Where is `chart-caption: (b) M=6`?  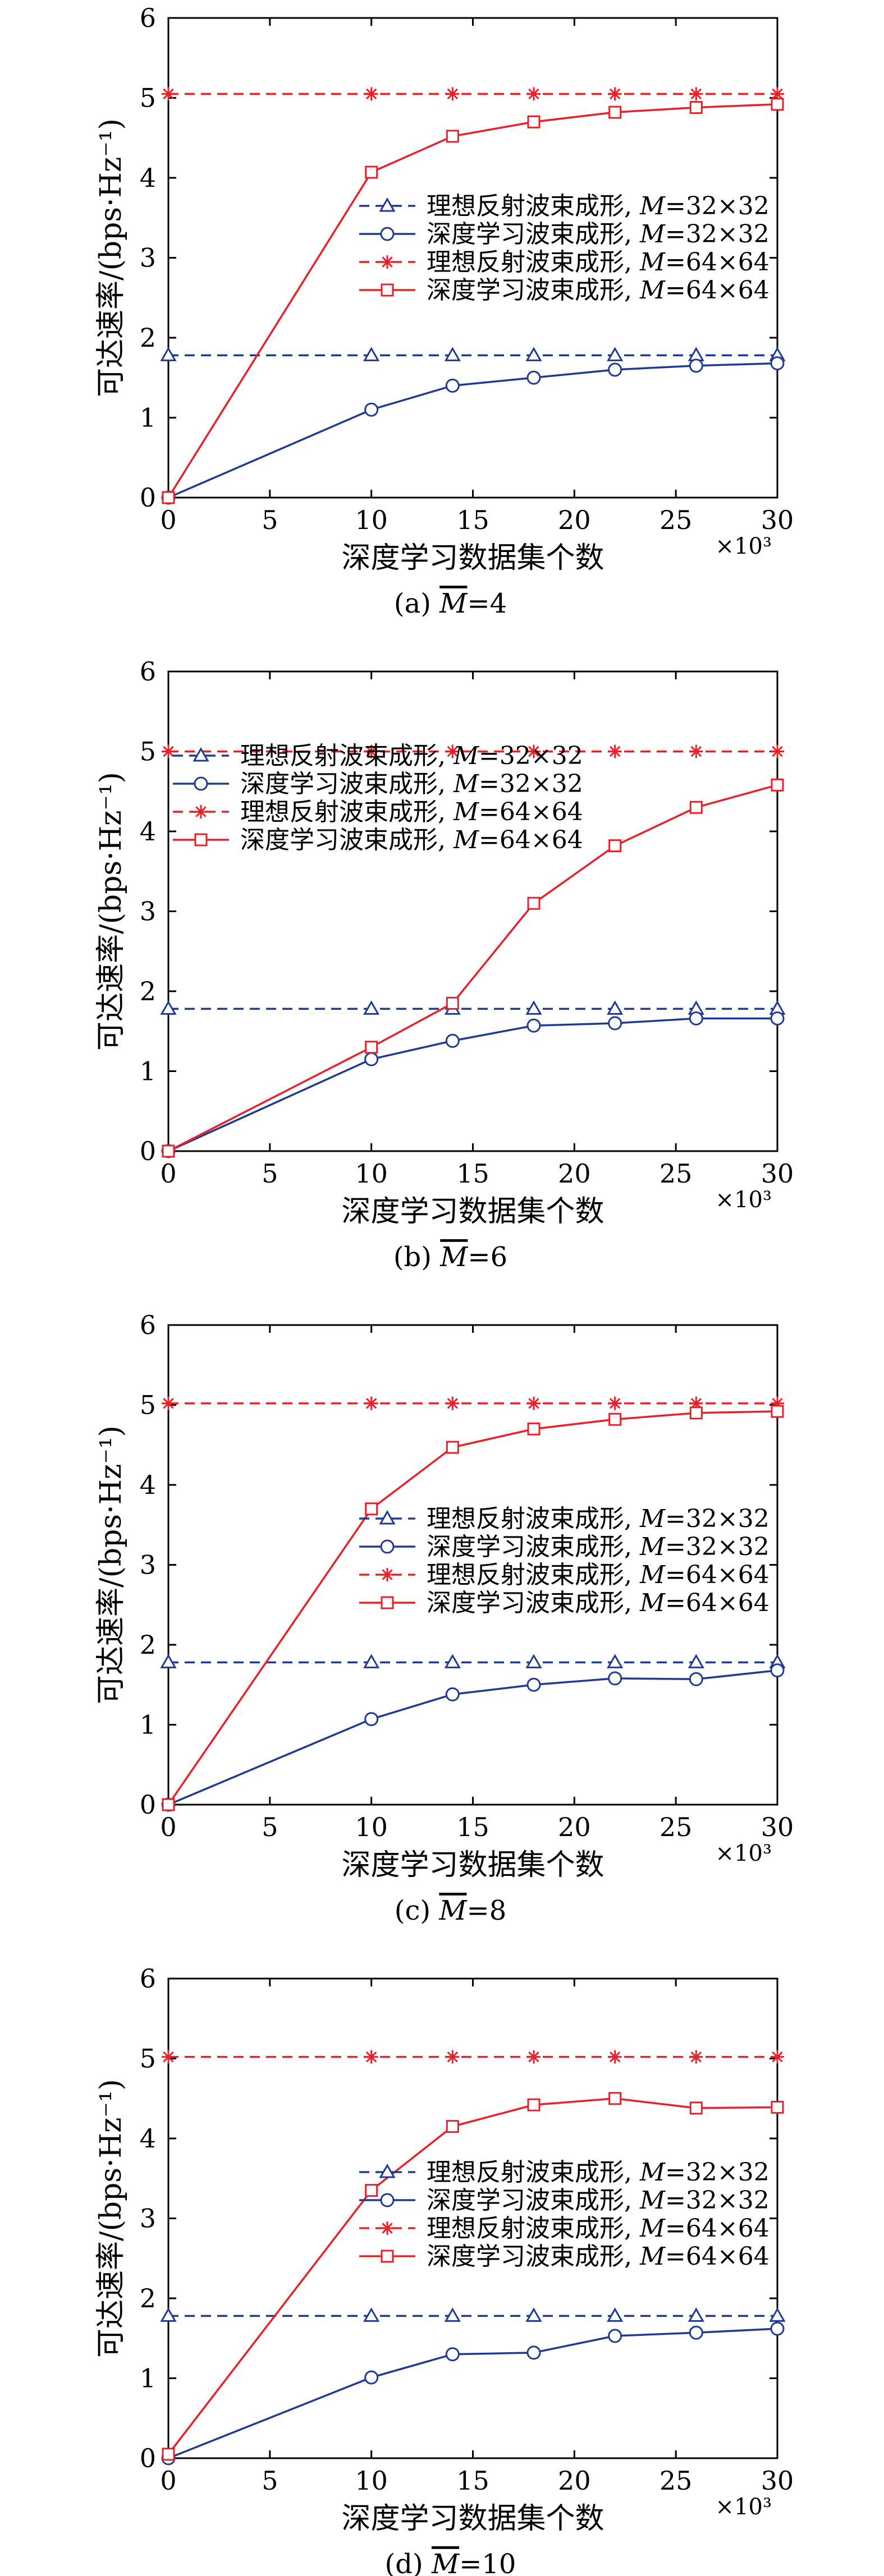
chart-caption: (b) M=6 is located at coordinates (450, 1257).